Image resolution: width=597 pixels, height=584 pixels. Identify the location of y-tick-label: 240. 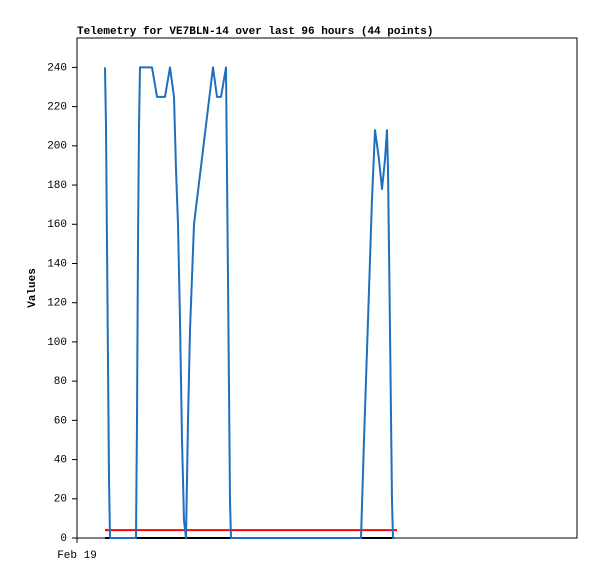
(57, 68).